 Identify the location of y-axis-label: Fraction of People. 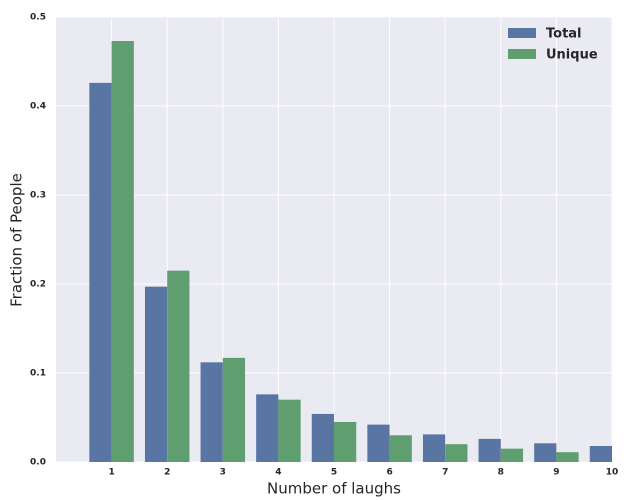
(17, 240).